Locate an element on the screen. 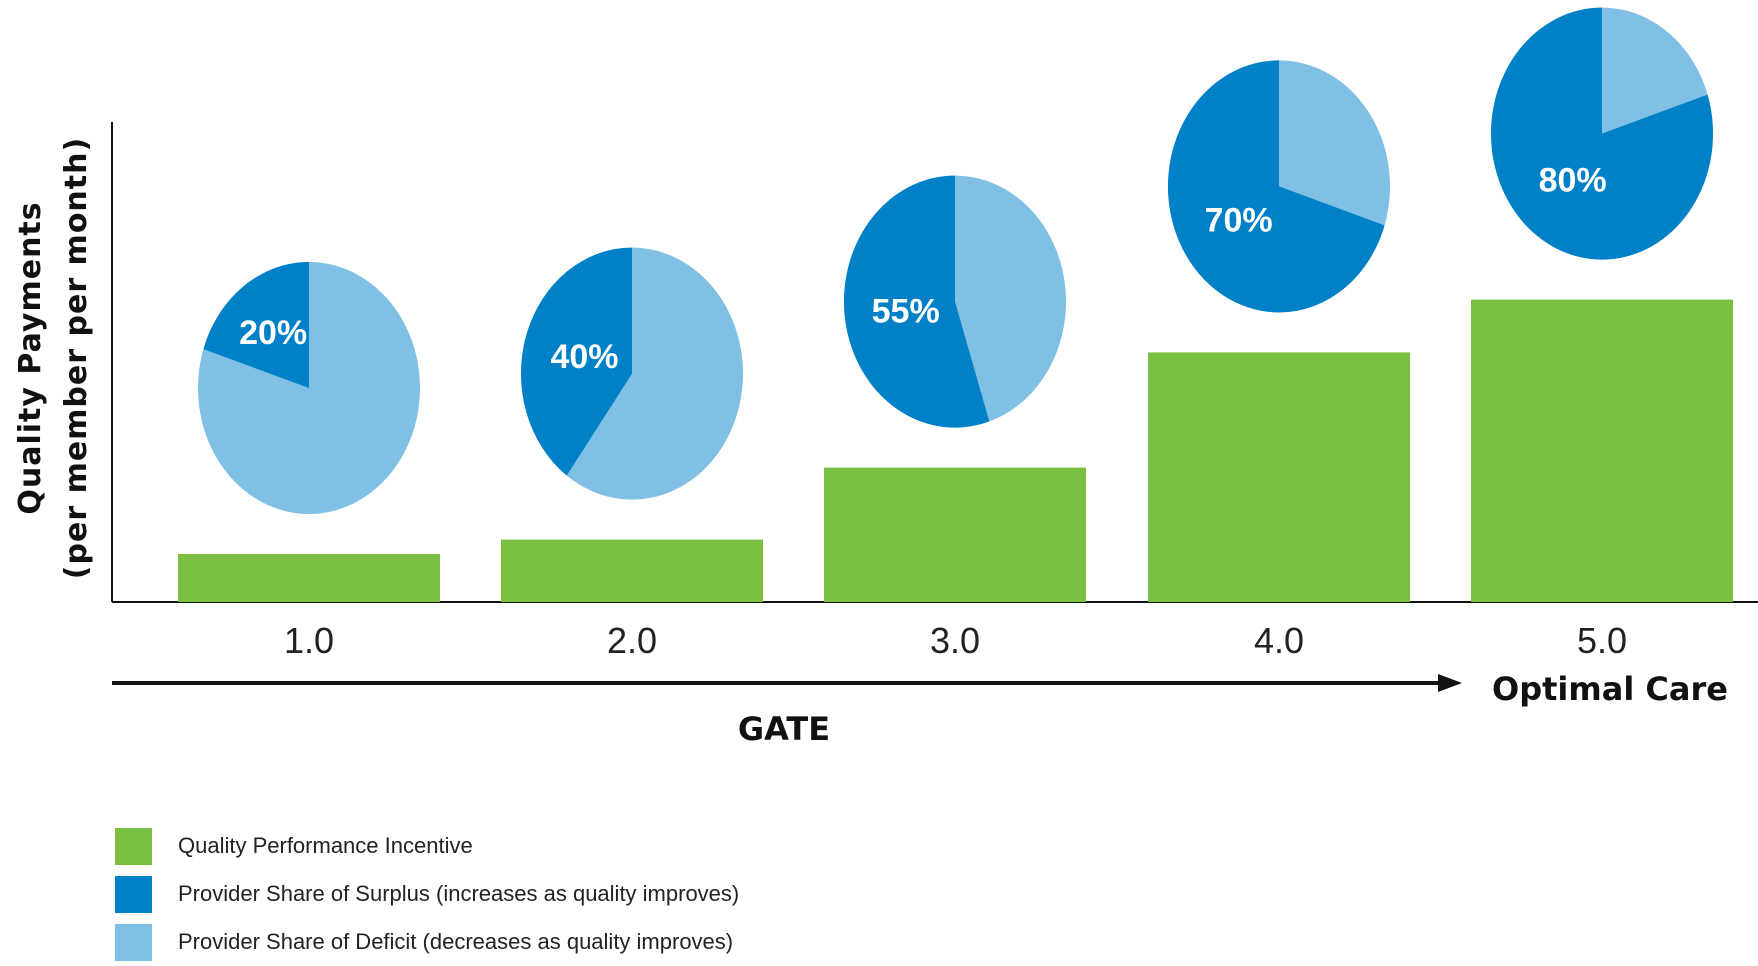 This screenshot has height=966, width=1758. pie-4: 70% is located at coordinates (1279, 186).